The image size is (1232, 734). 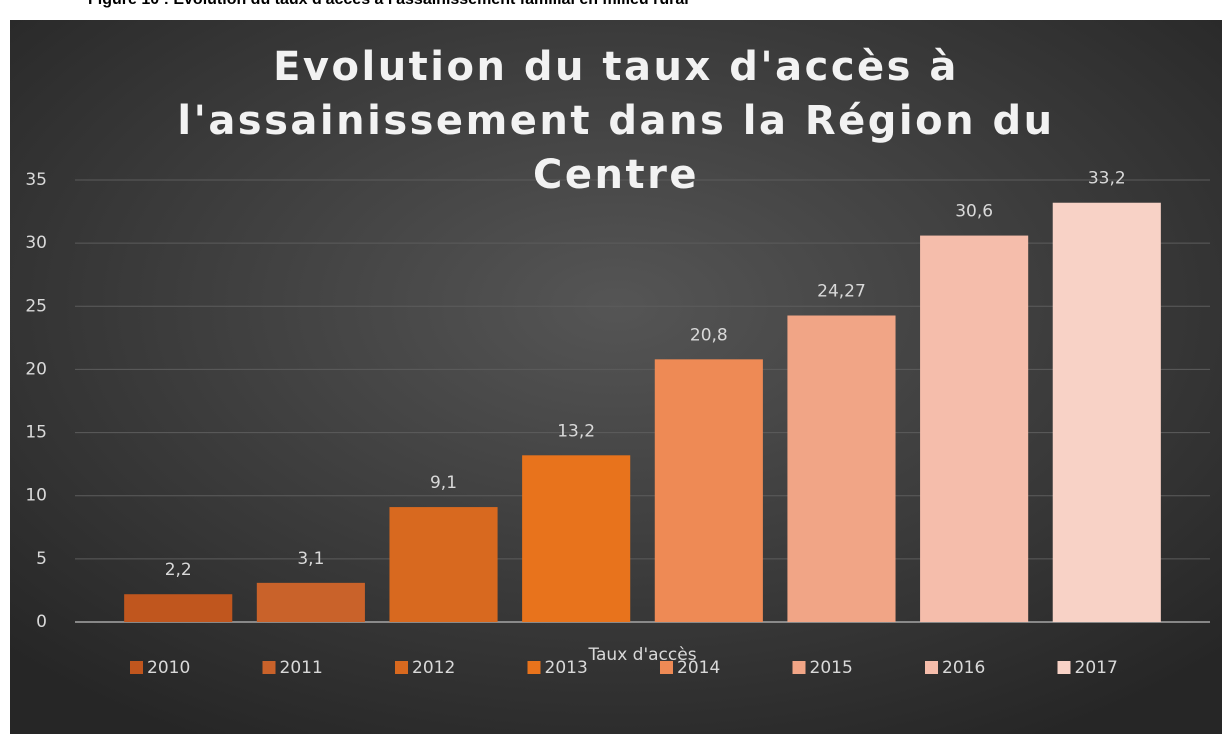 I want to click on data-label: 20,8, so click(x=709, y=335).